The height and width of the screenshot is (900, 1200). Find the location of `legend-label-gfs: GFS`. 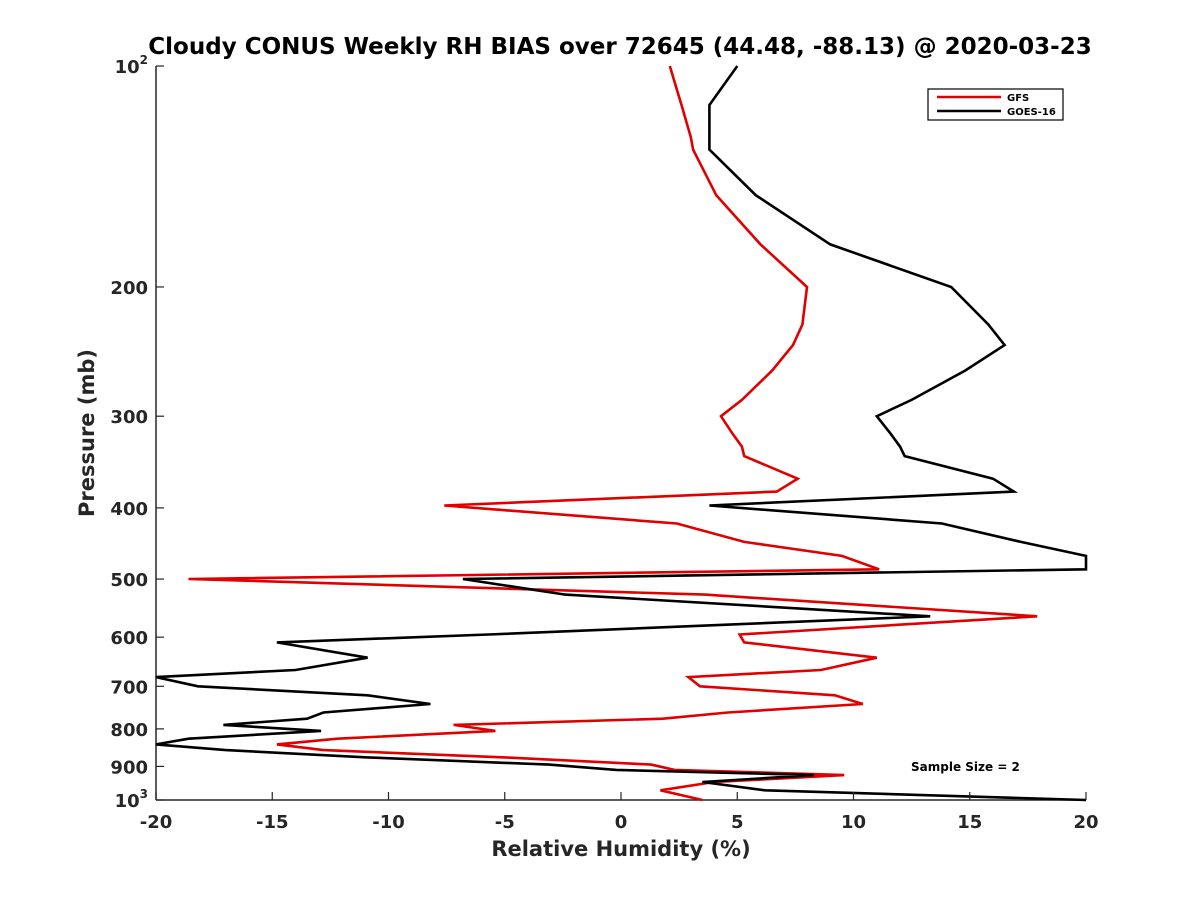

legend-label-gfs: GFS is located at coordinates (1018, 98).